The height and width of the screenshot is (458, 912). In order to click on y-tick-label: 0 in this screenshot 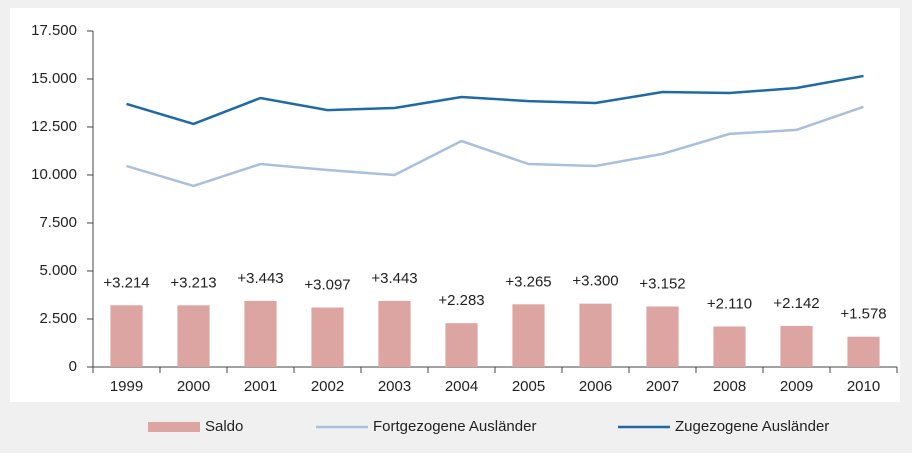, I will do `click(73, 366)`.